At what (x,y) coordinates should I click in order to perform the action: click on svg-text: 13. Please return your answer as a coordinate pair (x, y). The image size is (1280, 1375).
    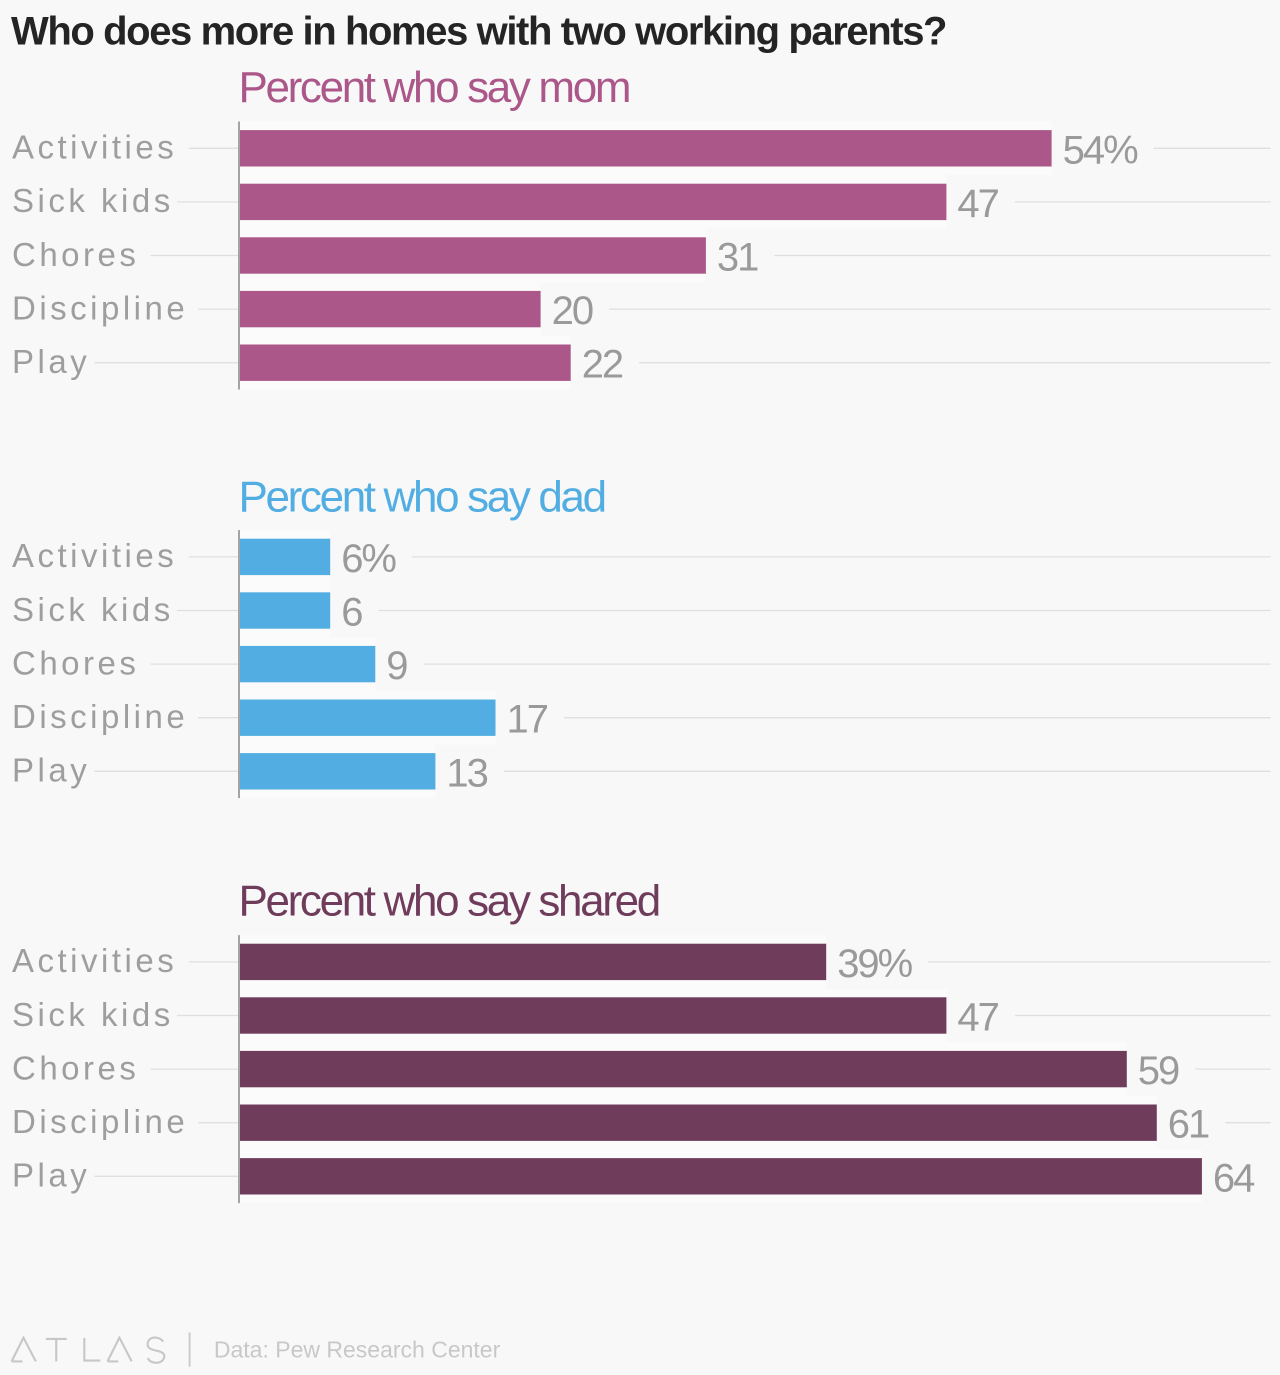
    Looking at the image, I should click on (466, 773).